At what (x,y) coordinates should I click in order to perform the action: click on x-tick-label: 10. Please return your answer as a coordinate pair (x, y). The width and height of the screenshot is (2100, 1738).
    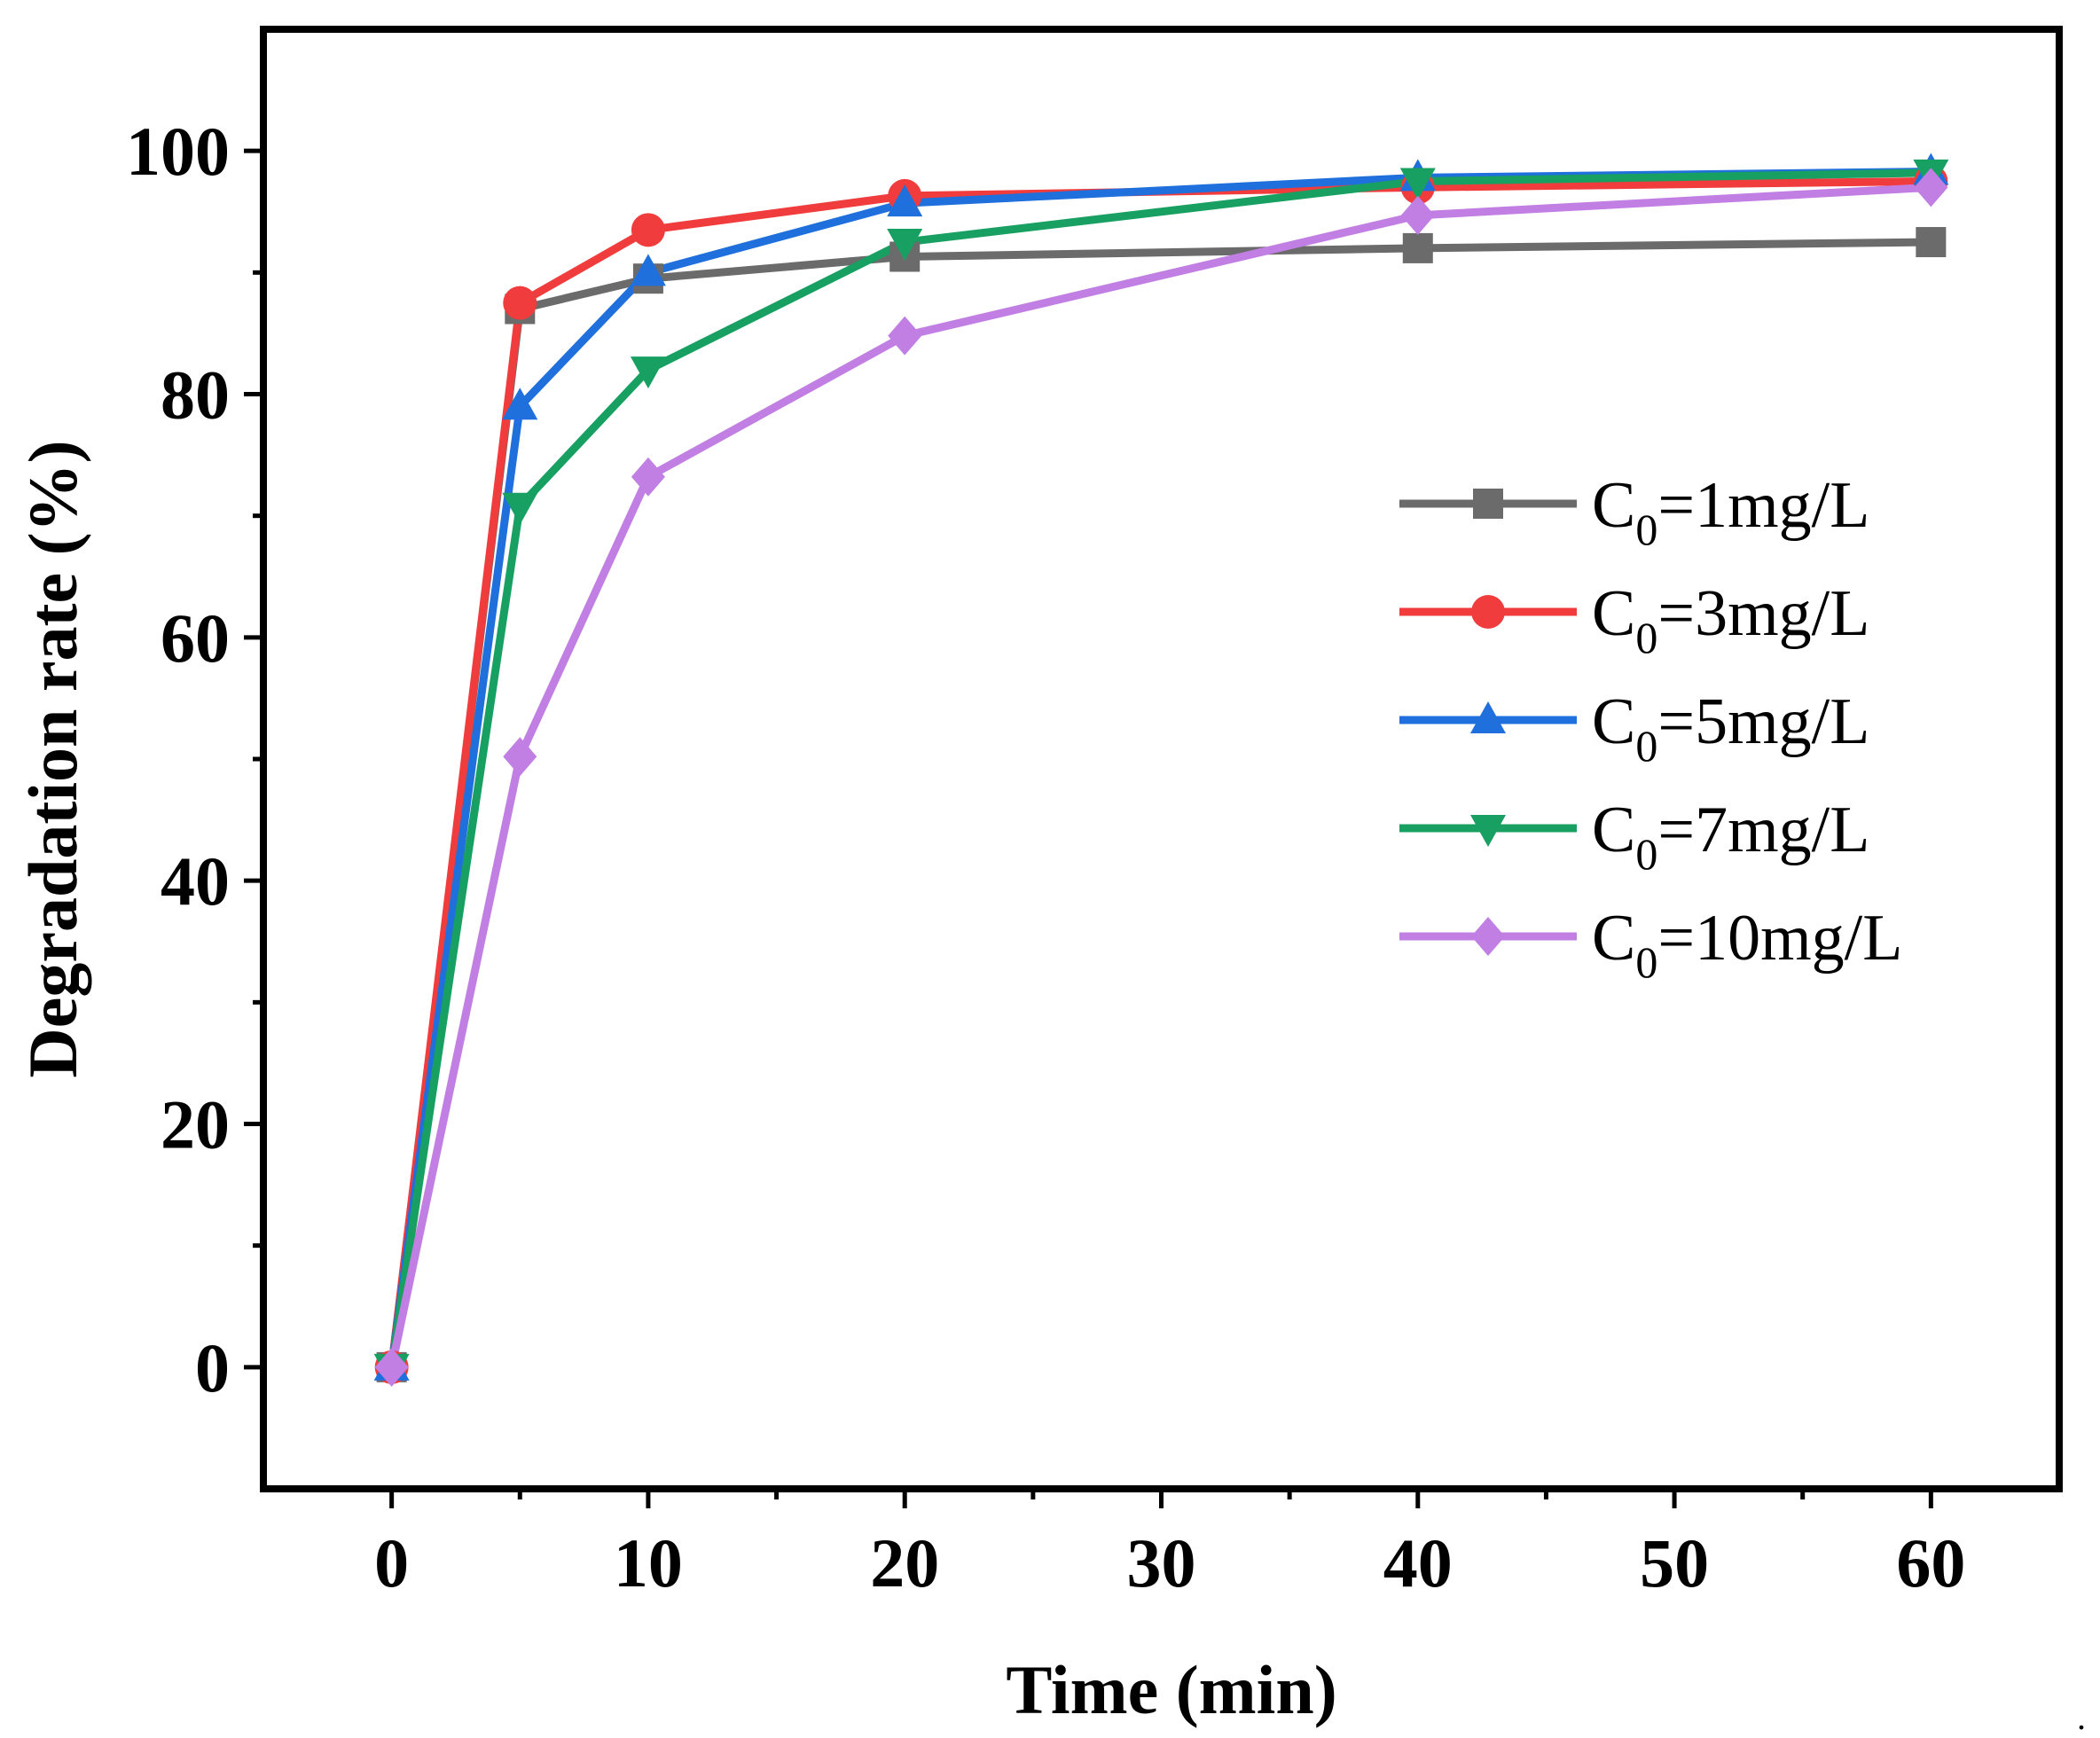
    Looking at the image, I should click on (648, 1562).